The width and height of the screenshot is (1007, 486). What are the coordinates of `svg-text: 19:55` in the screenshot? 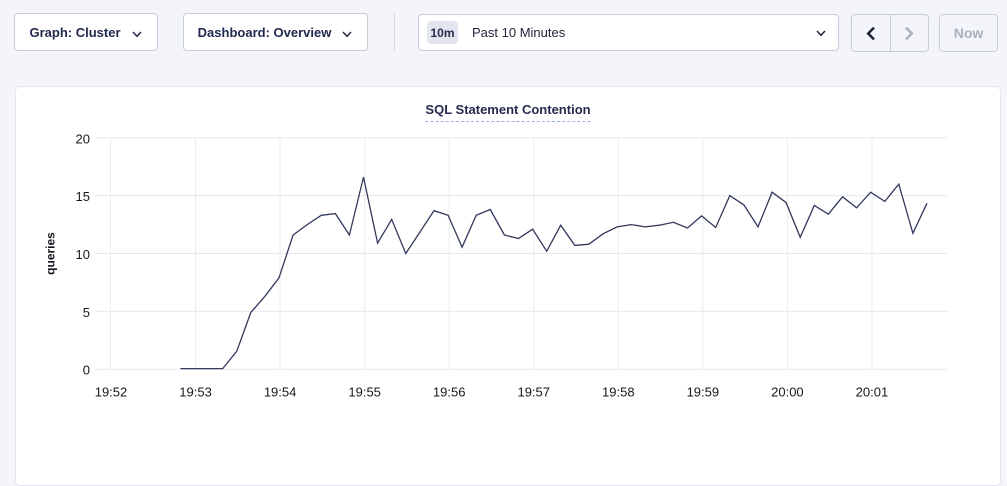 It's located at (364, 392).